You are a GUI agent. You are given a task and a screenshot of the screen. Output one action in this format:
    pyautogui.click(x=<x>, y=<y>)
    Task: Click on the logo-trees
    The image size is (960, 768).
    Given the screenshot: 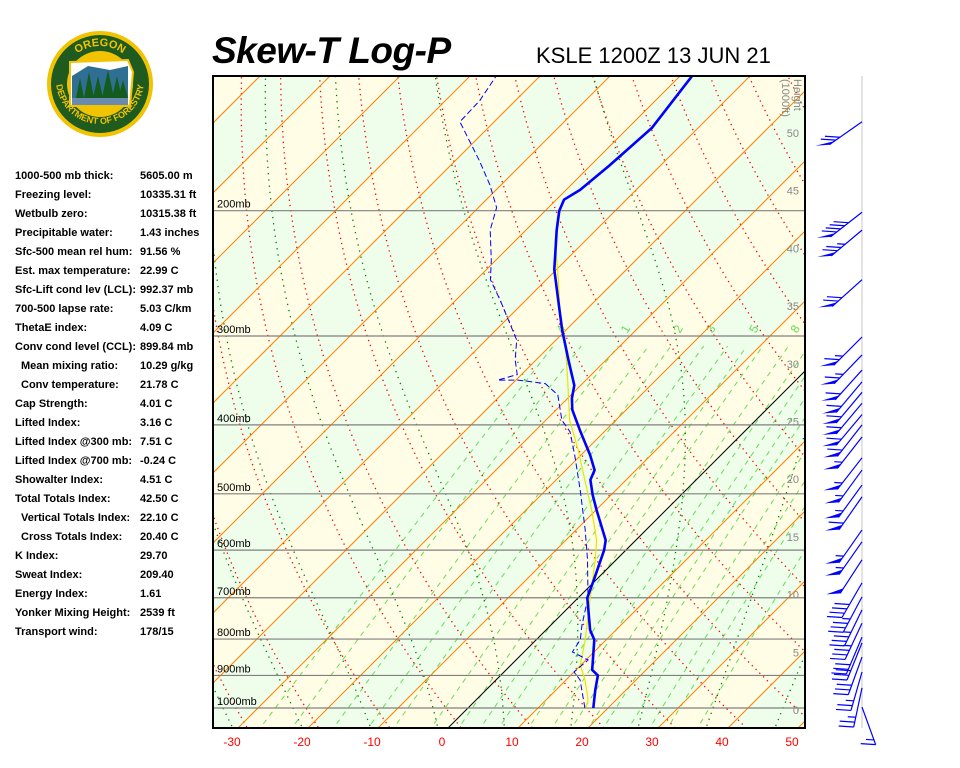 What is the action you would take?
    pyautogui.click(x=102, y=84)
    